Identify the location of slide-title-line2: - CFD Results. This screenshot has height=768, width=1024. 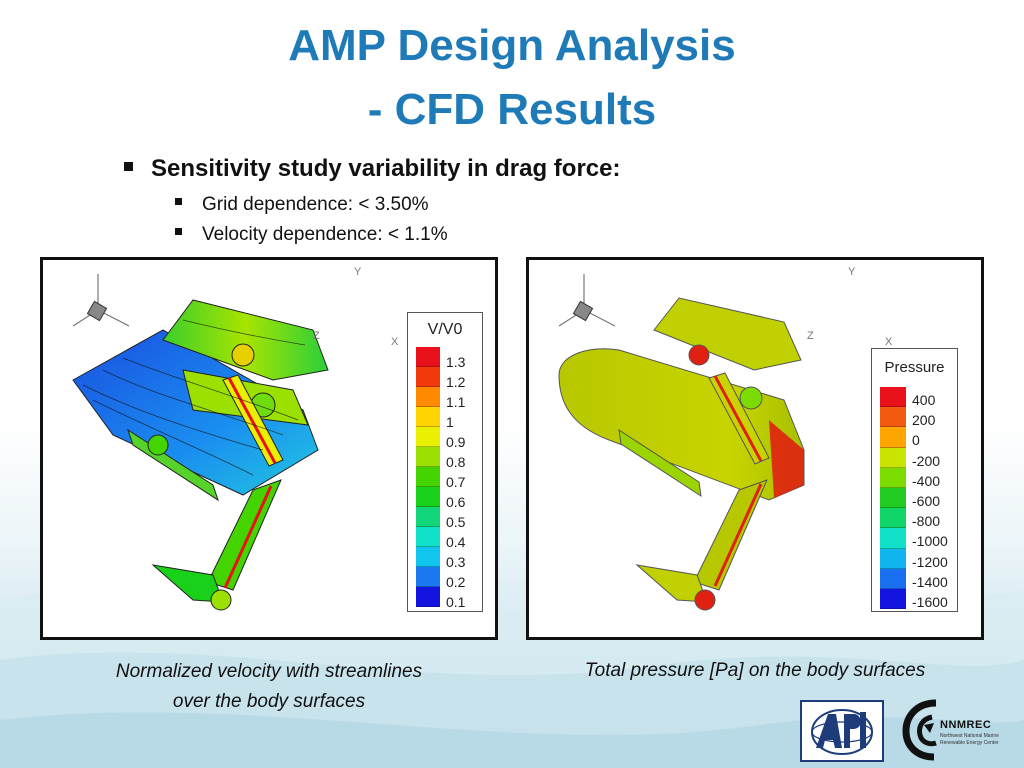
(512, 109).